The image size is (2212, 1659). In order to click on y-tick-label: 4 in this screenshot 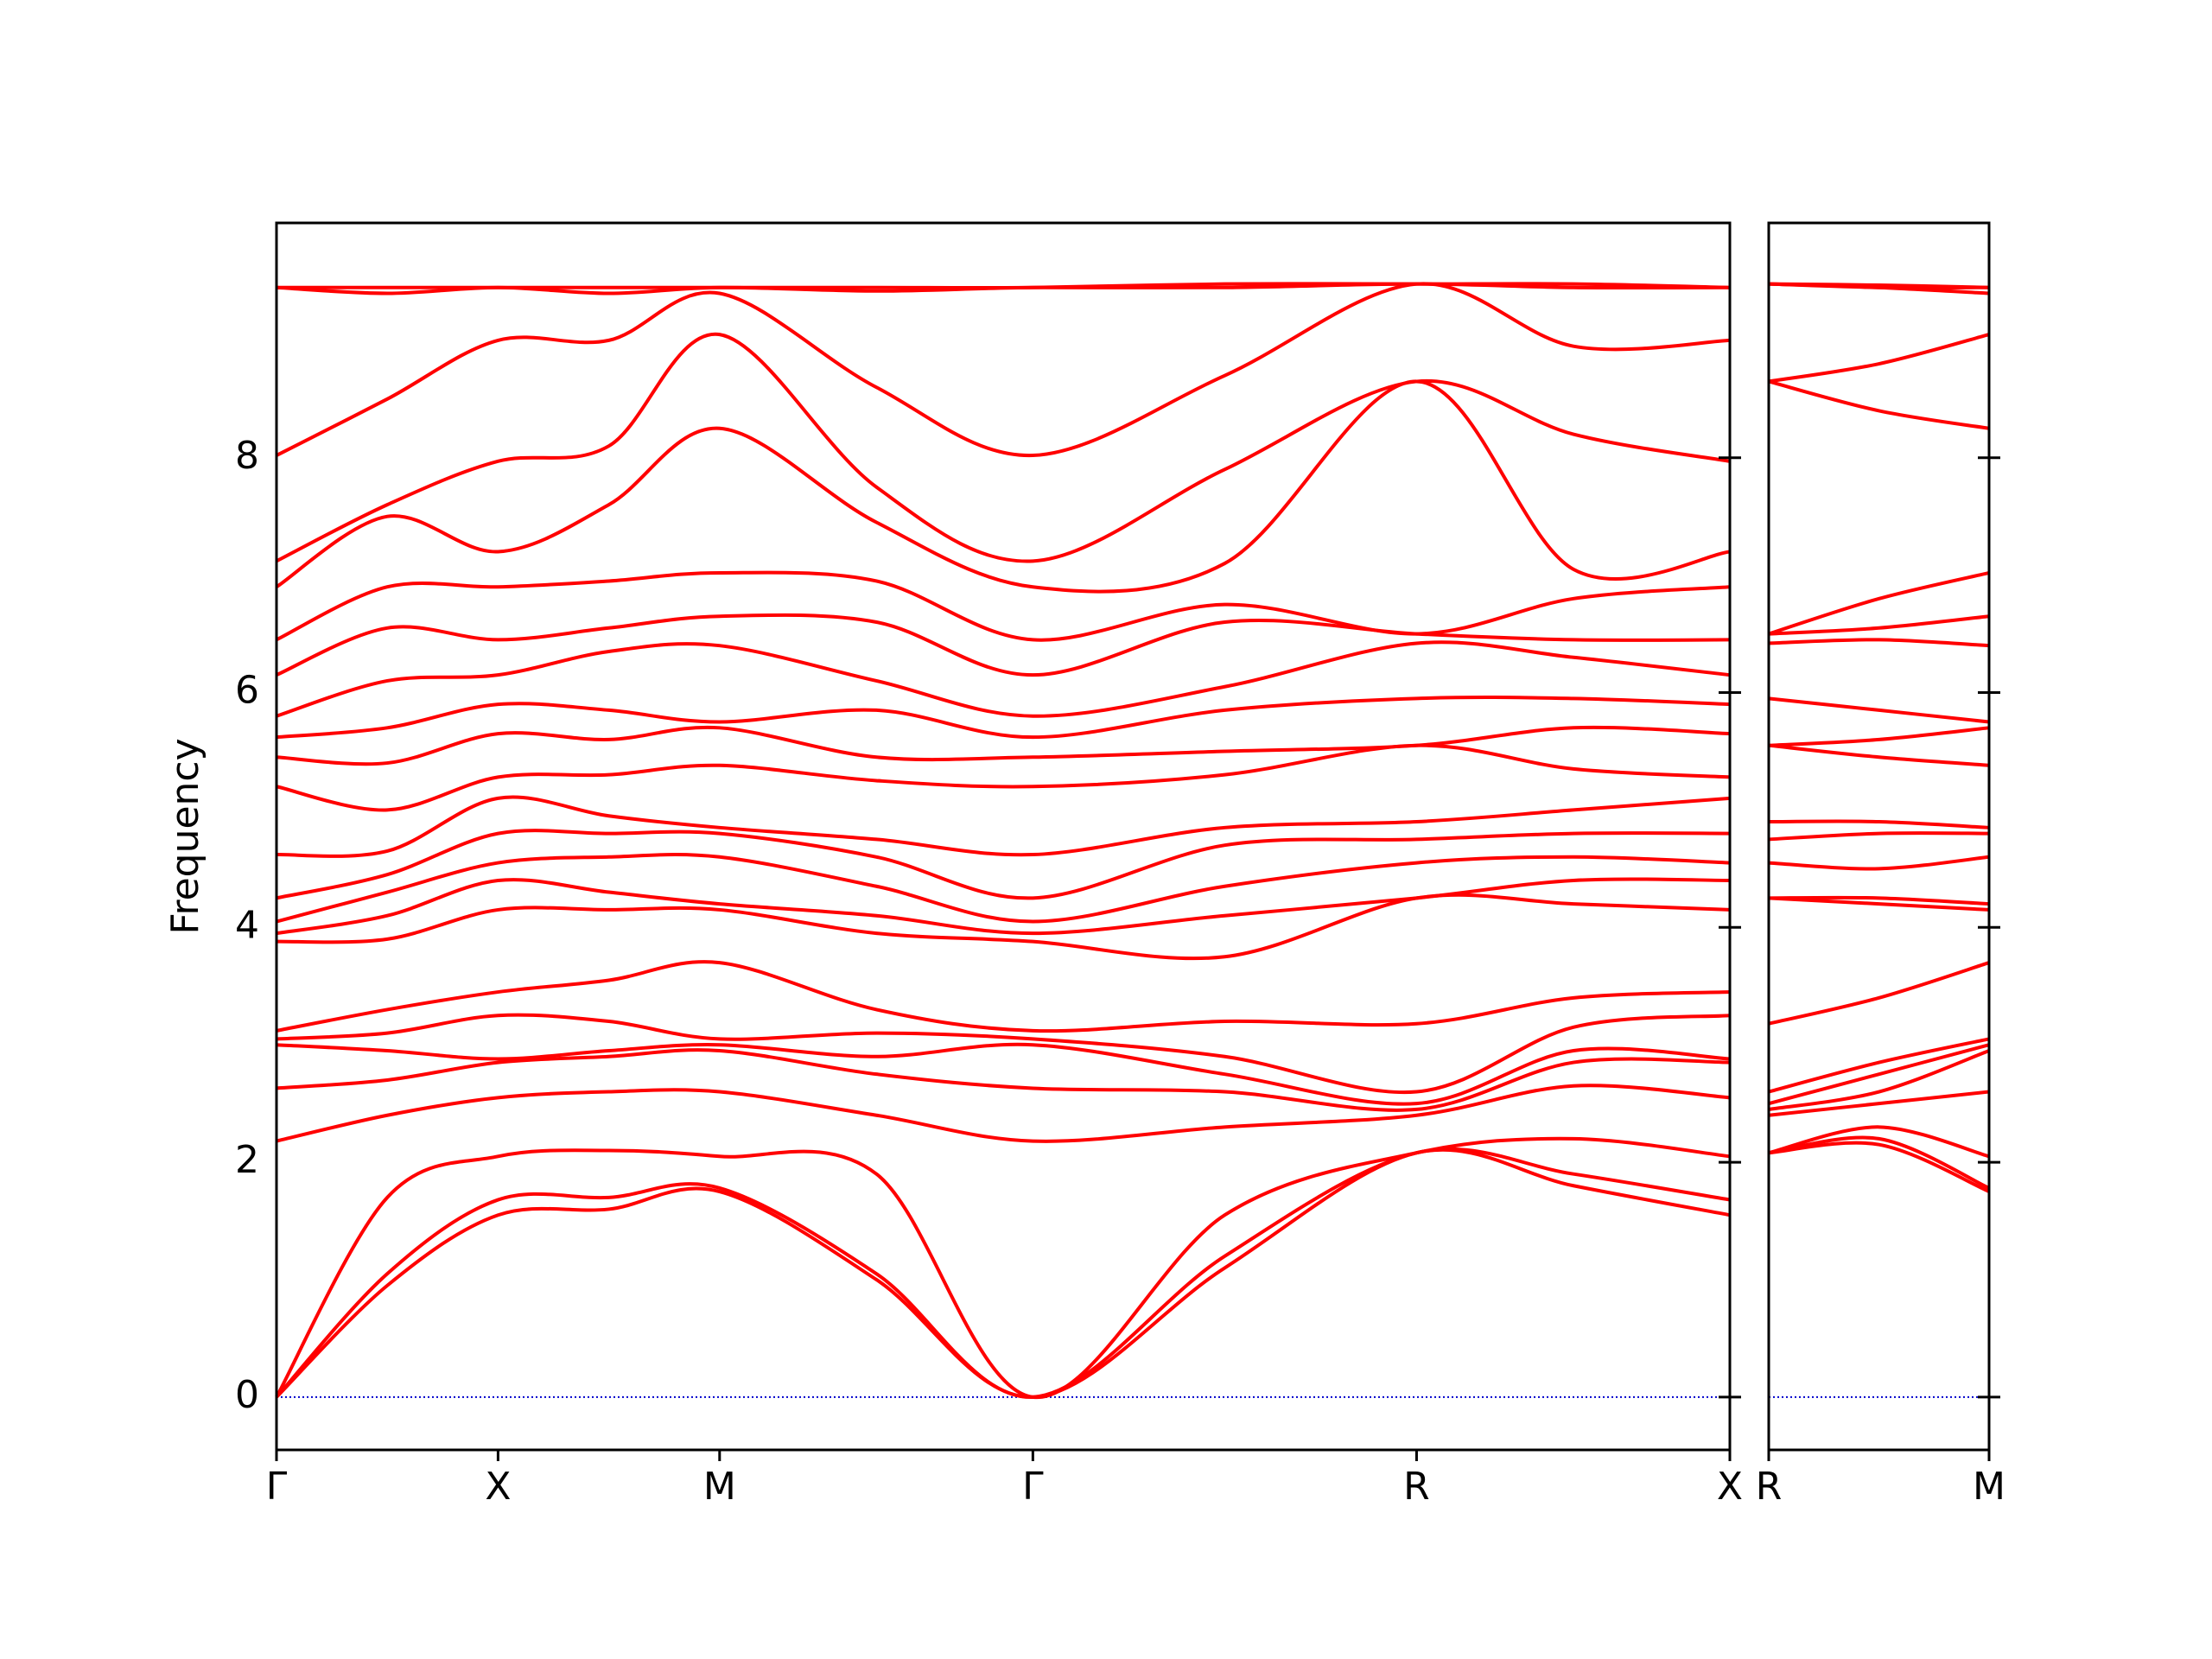, I will do `click(247, 925)`.